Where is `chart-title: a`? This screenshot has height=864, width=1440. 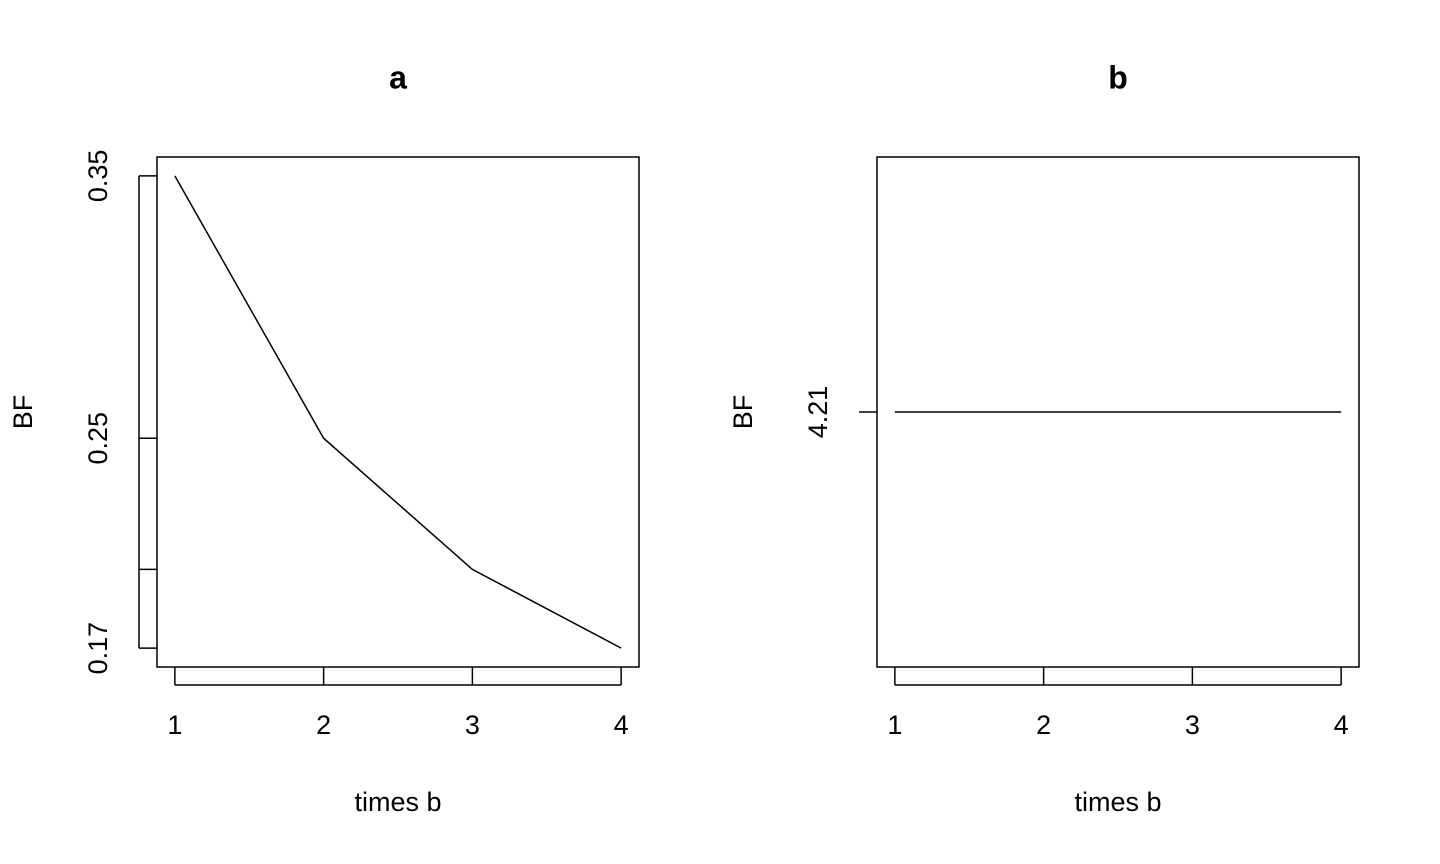 chart-title: a is located at coordinates (398, 77).